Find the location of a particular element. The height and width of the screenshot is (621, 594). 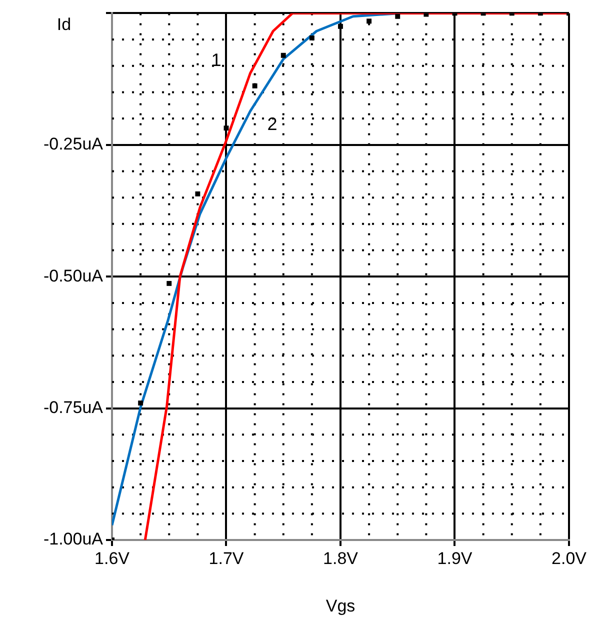

y-tick-label: -0.75uA is located at coordinates (73, 407).